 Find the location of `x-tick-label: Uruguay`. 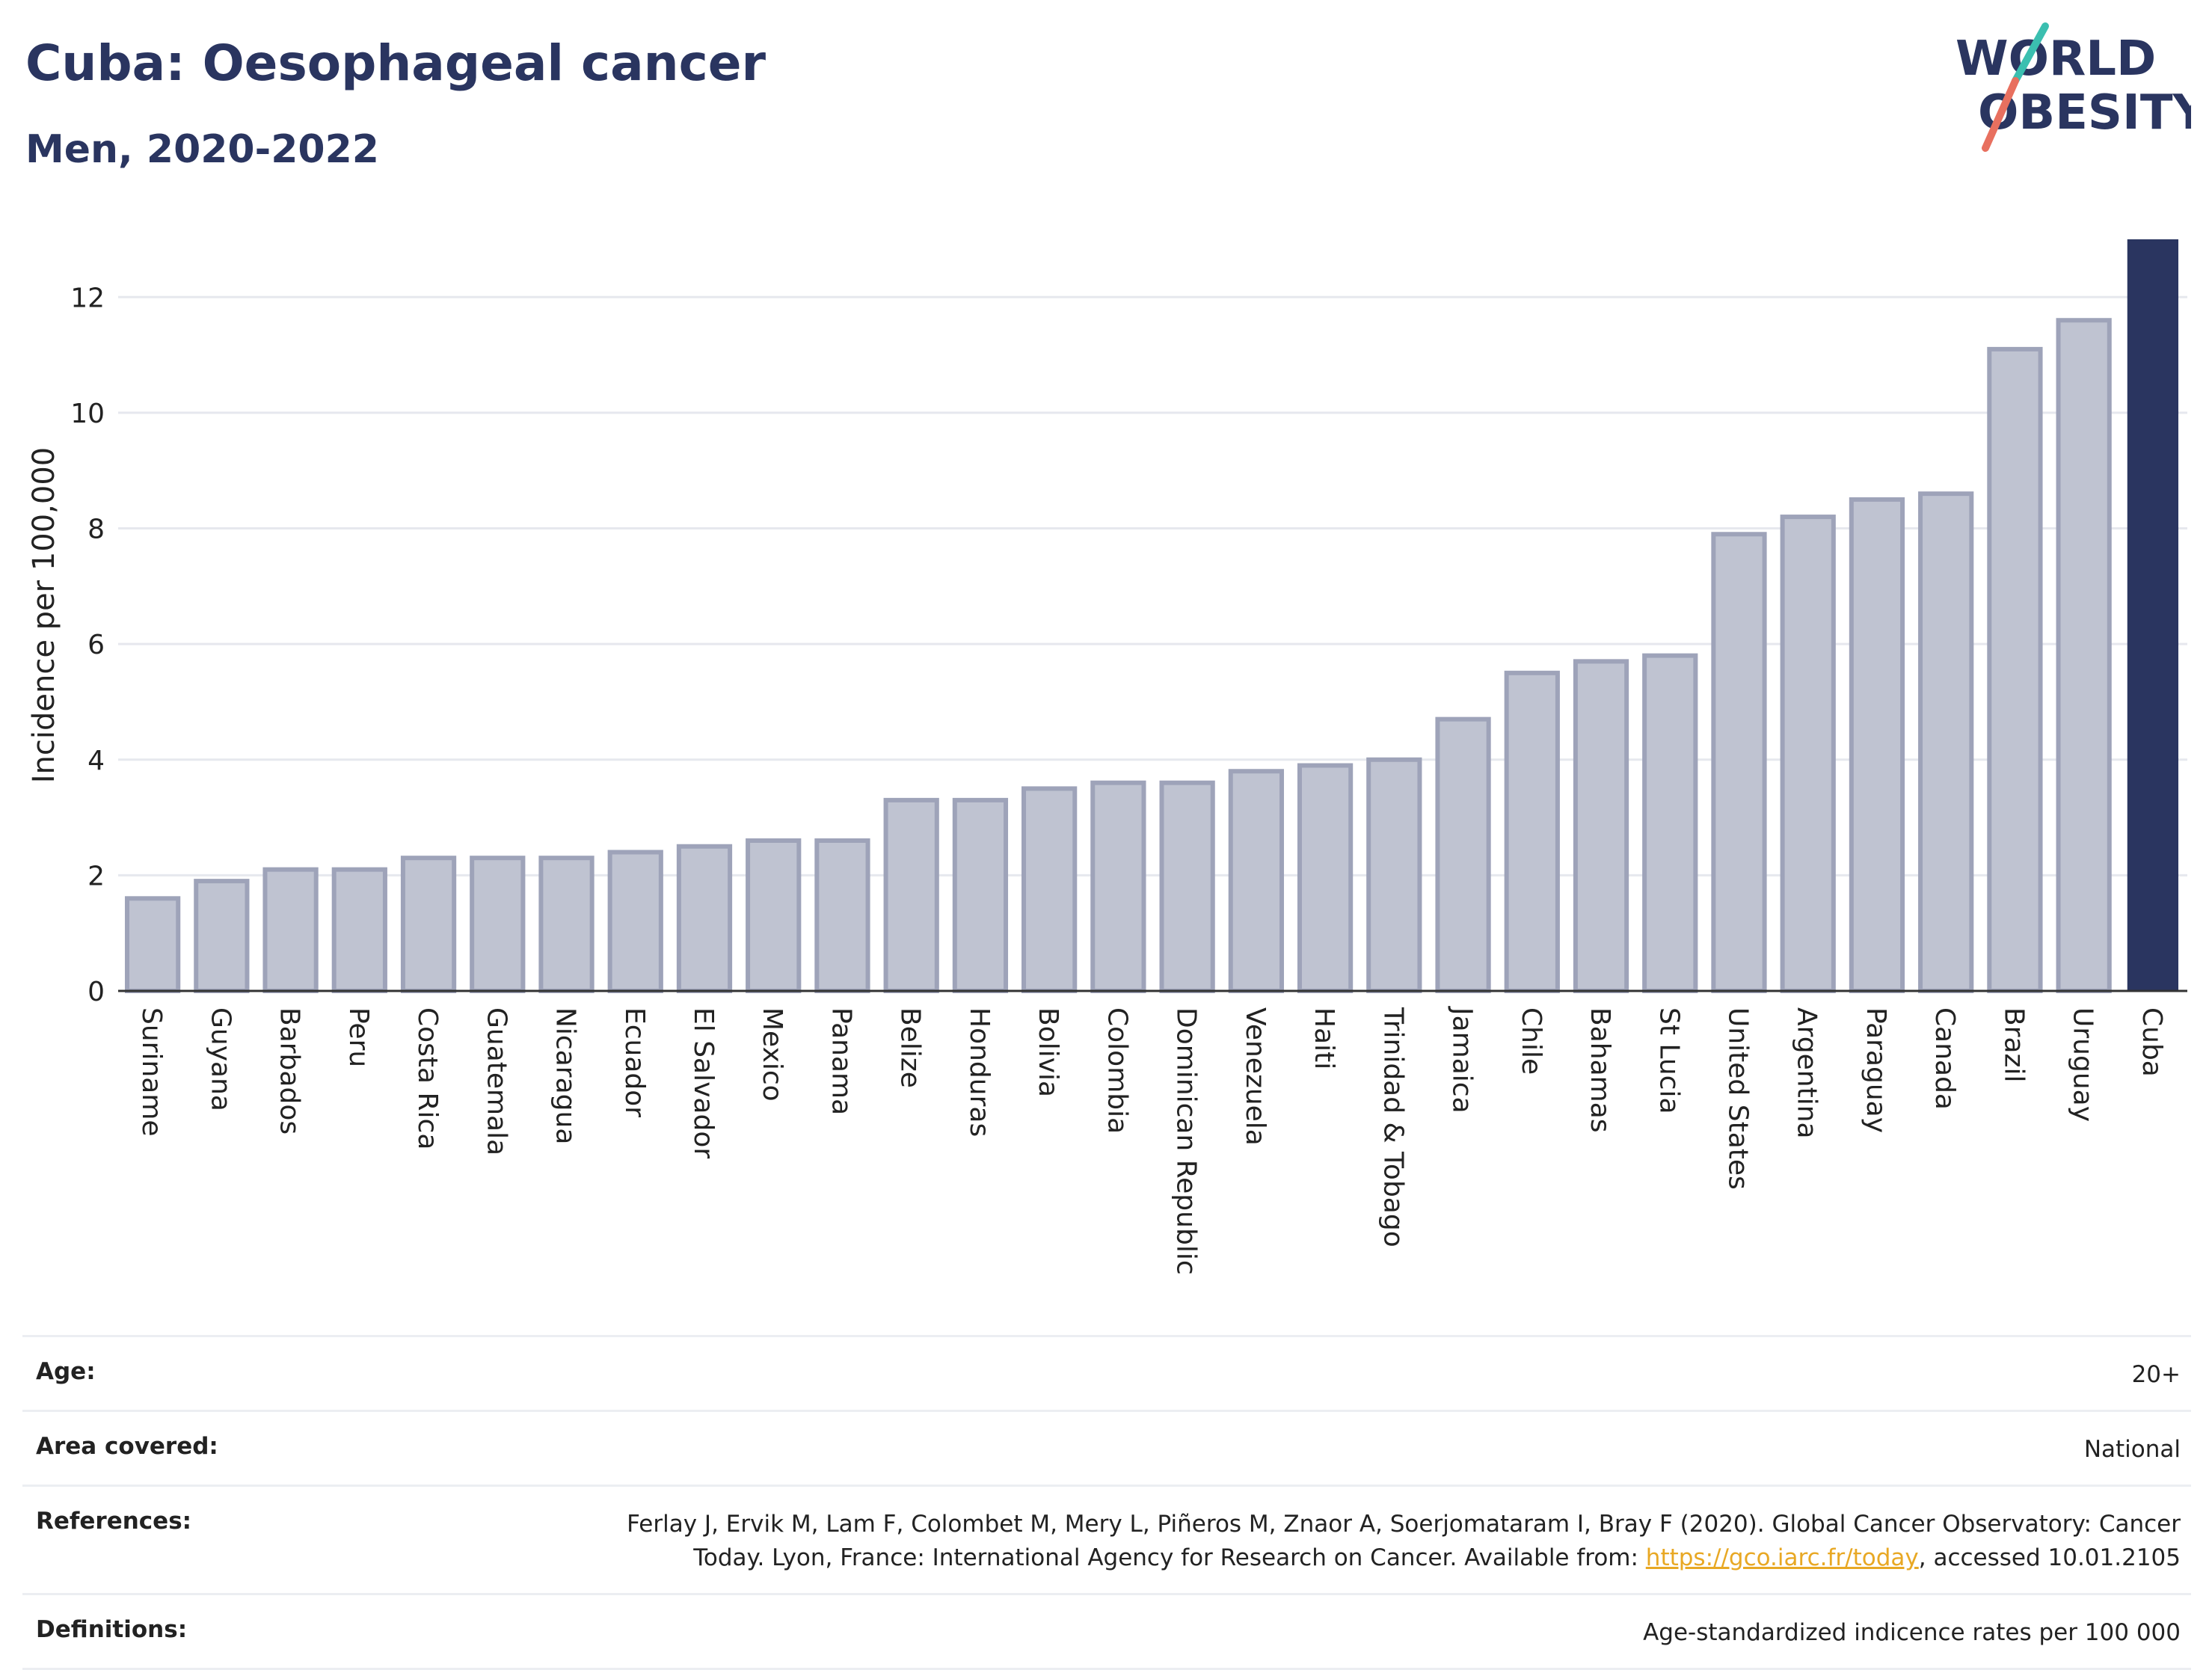

x-tick-label: Uruguay is located at coordinates (2083, 1064).